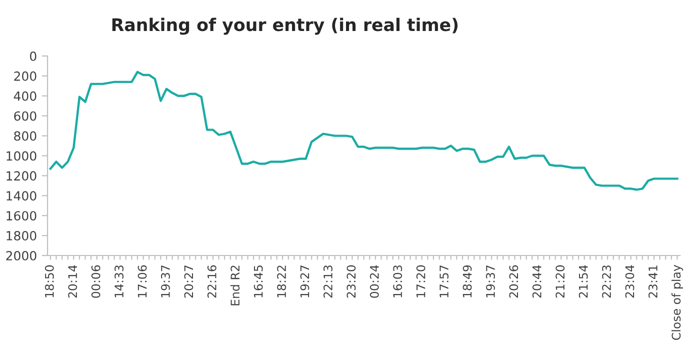  Describe the element at coordinates (21, 216) in the screenshot. I see `y-tick-label: 1600` at that location.